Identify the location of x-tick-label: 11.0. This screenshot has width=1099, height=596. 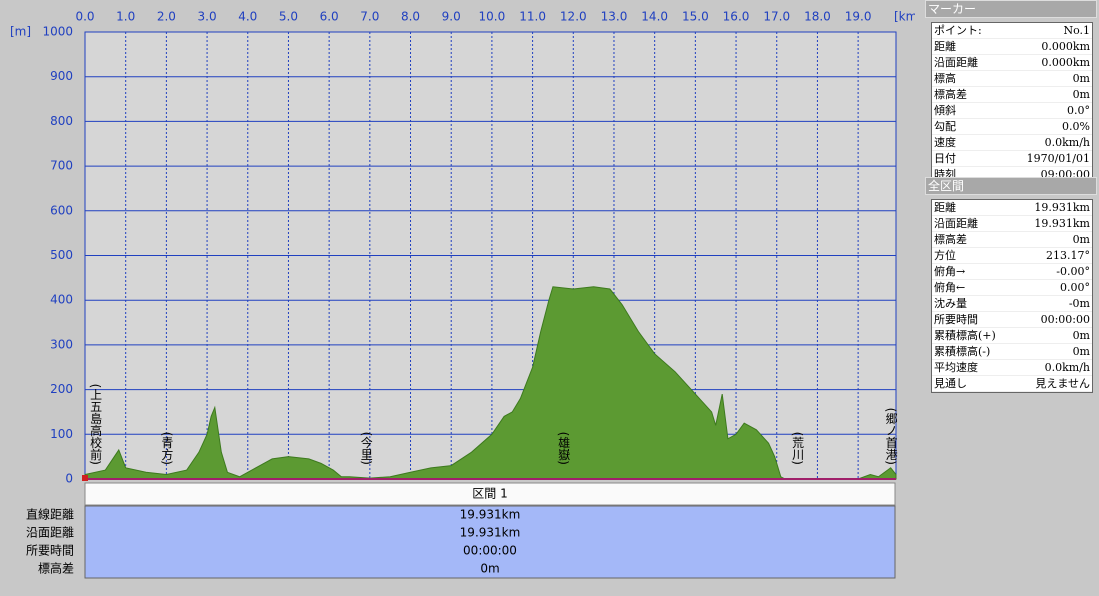
(532, 17).